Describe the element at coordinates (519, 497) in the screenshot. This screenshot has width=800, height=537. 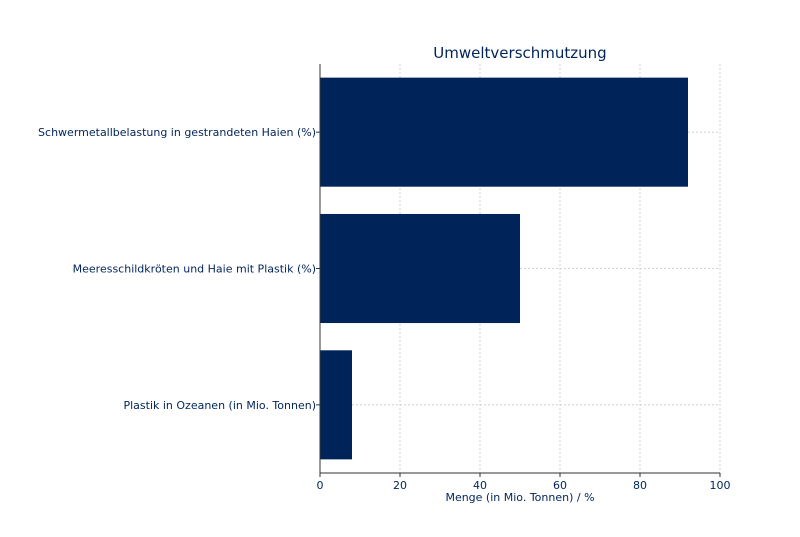
I see `x-axis-label: Menge (in Mio. Tonnen) / %` at that location.